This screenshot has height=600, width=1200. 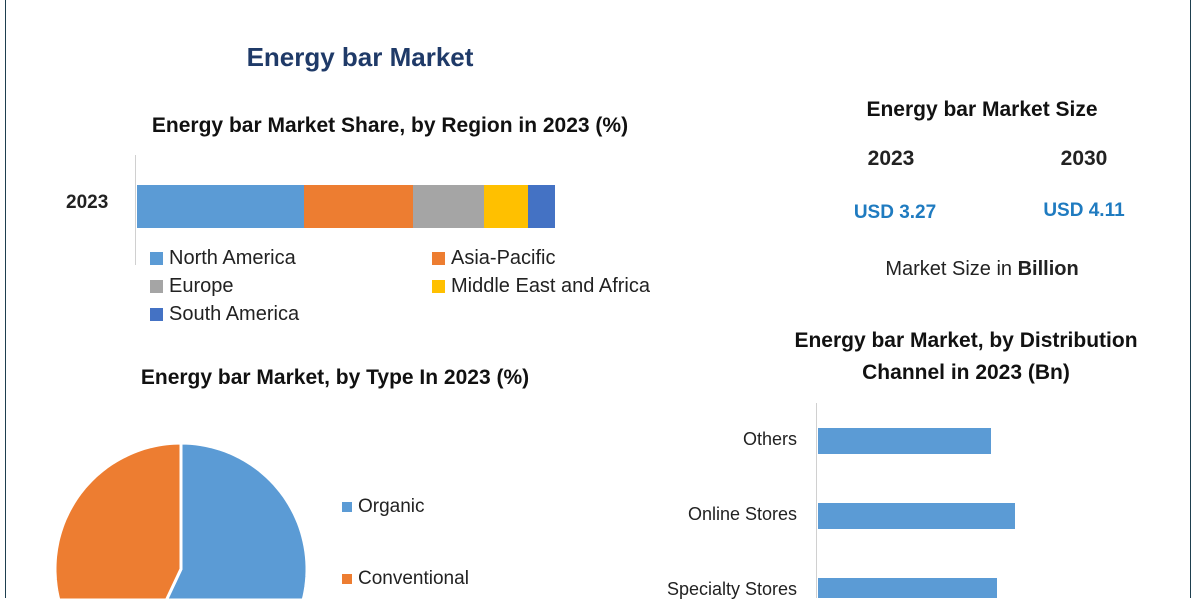 What do you see at coordinates (358, 206) in the screenshot?
I see `region-segment-asia-pacific` at bounding box center [358, 206].